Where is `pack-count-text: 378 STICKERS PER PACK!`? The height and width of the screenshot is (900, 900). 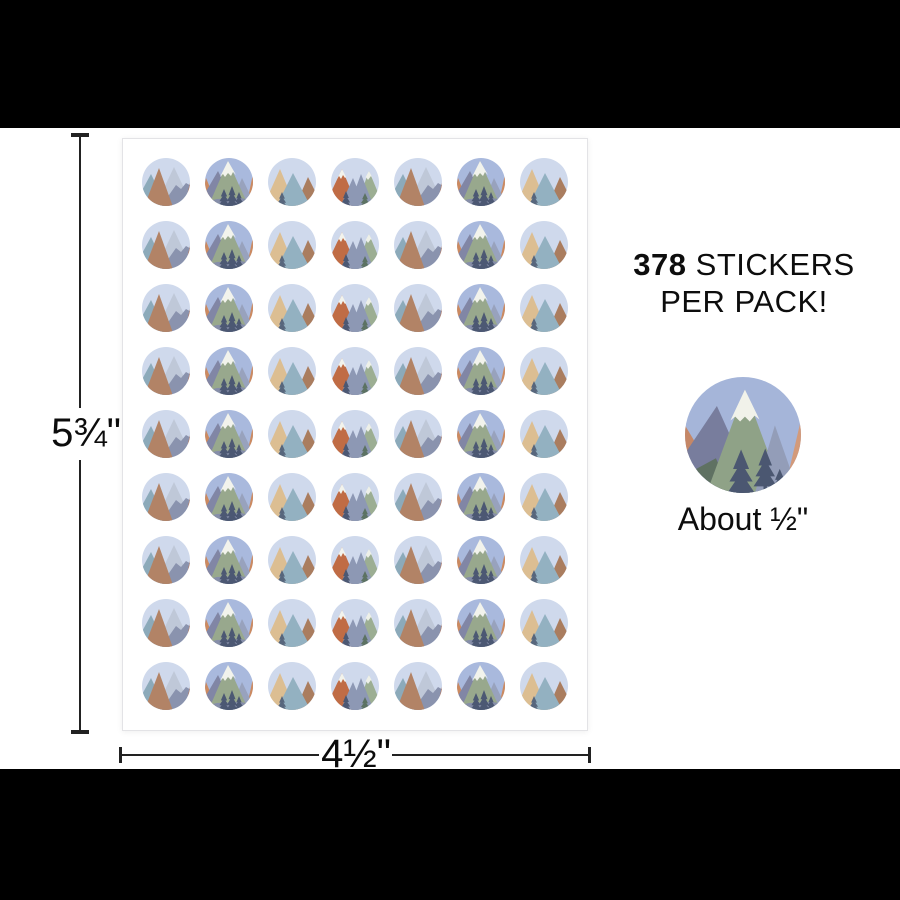
pack-count-text: 378 STICKERS PER PACK! is located at coordinates (744, 283).